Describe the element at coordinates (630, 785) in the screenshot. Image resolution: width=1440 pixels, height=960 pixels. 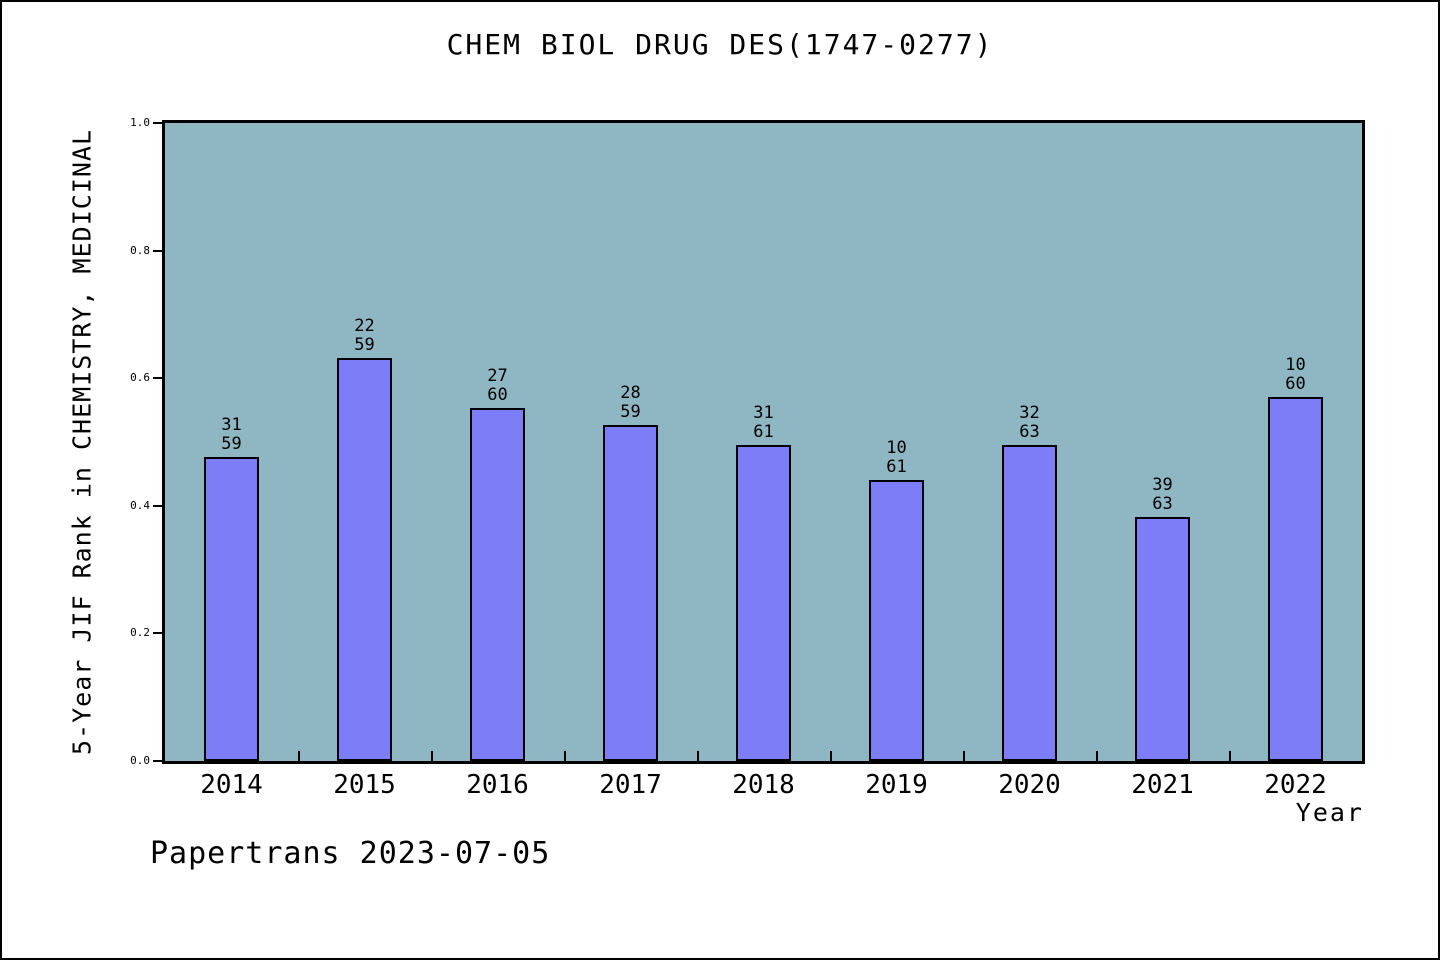
I see `x-tick-label: 2017` at that location.